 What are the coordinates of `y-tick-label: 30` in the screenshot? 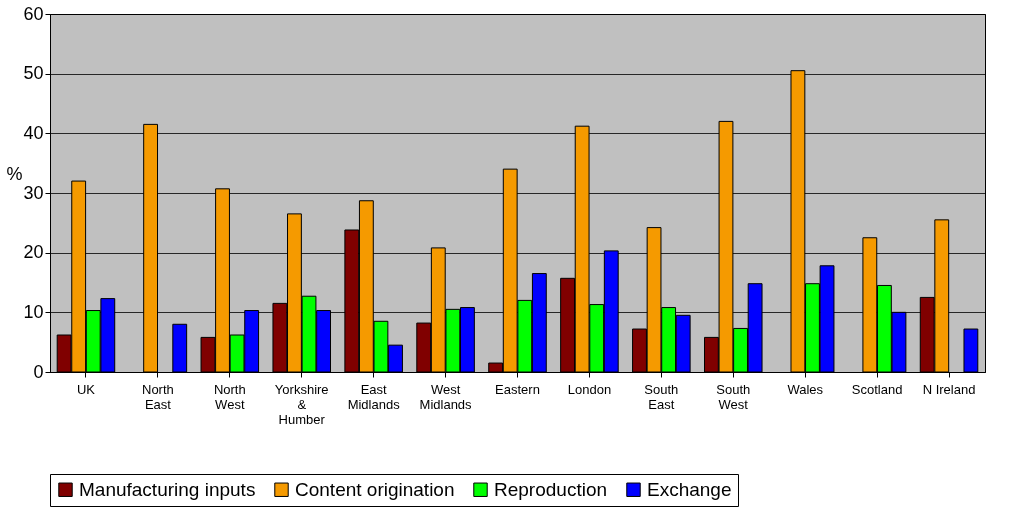 It's located at (33, 192).